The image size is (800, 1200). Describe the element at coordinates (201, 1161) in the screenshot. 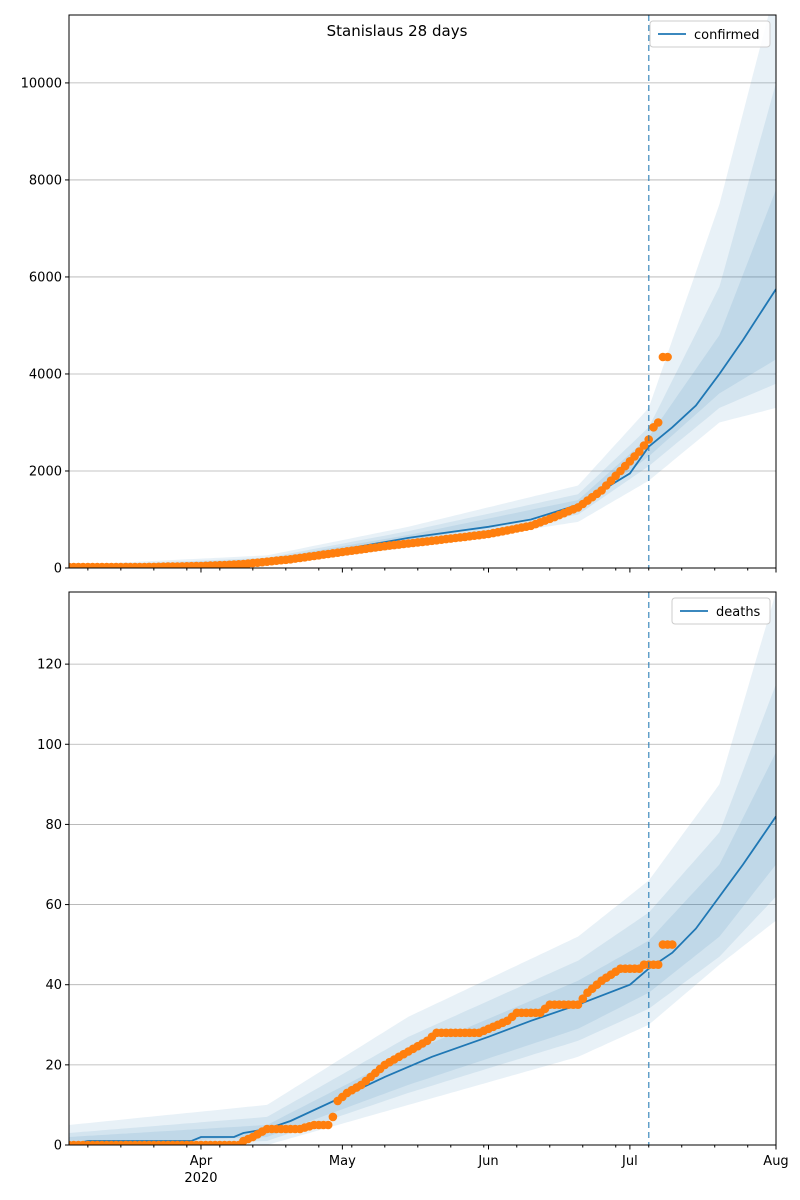

I see `x-tick-label: Apr` at that location.